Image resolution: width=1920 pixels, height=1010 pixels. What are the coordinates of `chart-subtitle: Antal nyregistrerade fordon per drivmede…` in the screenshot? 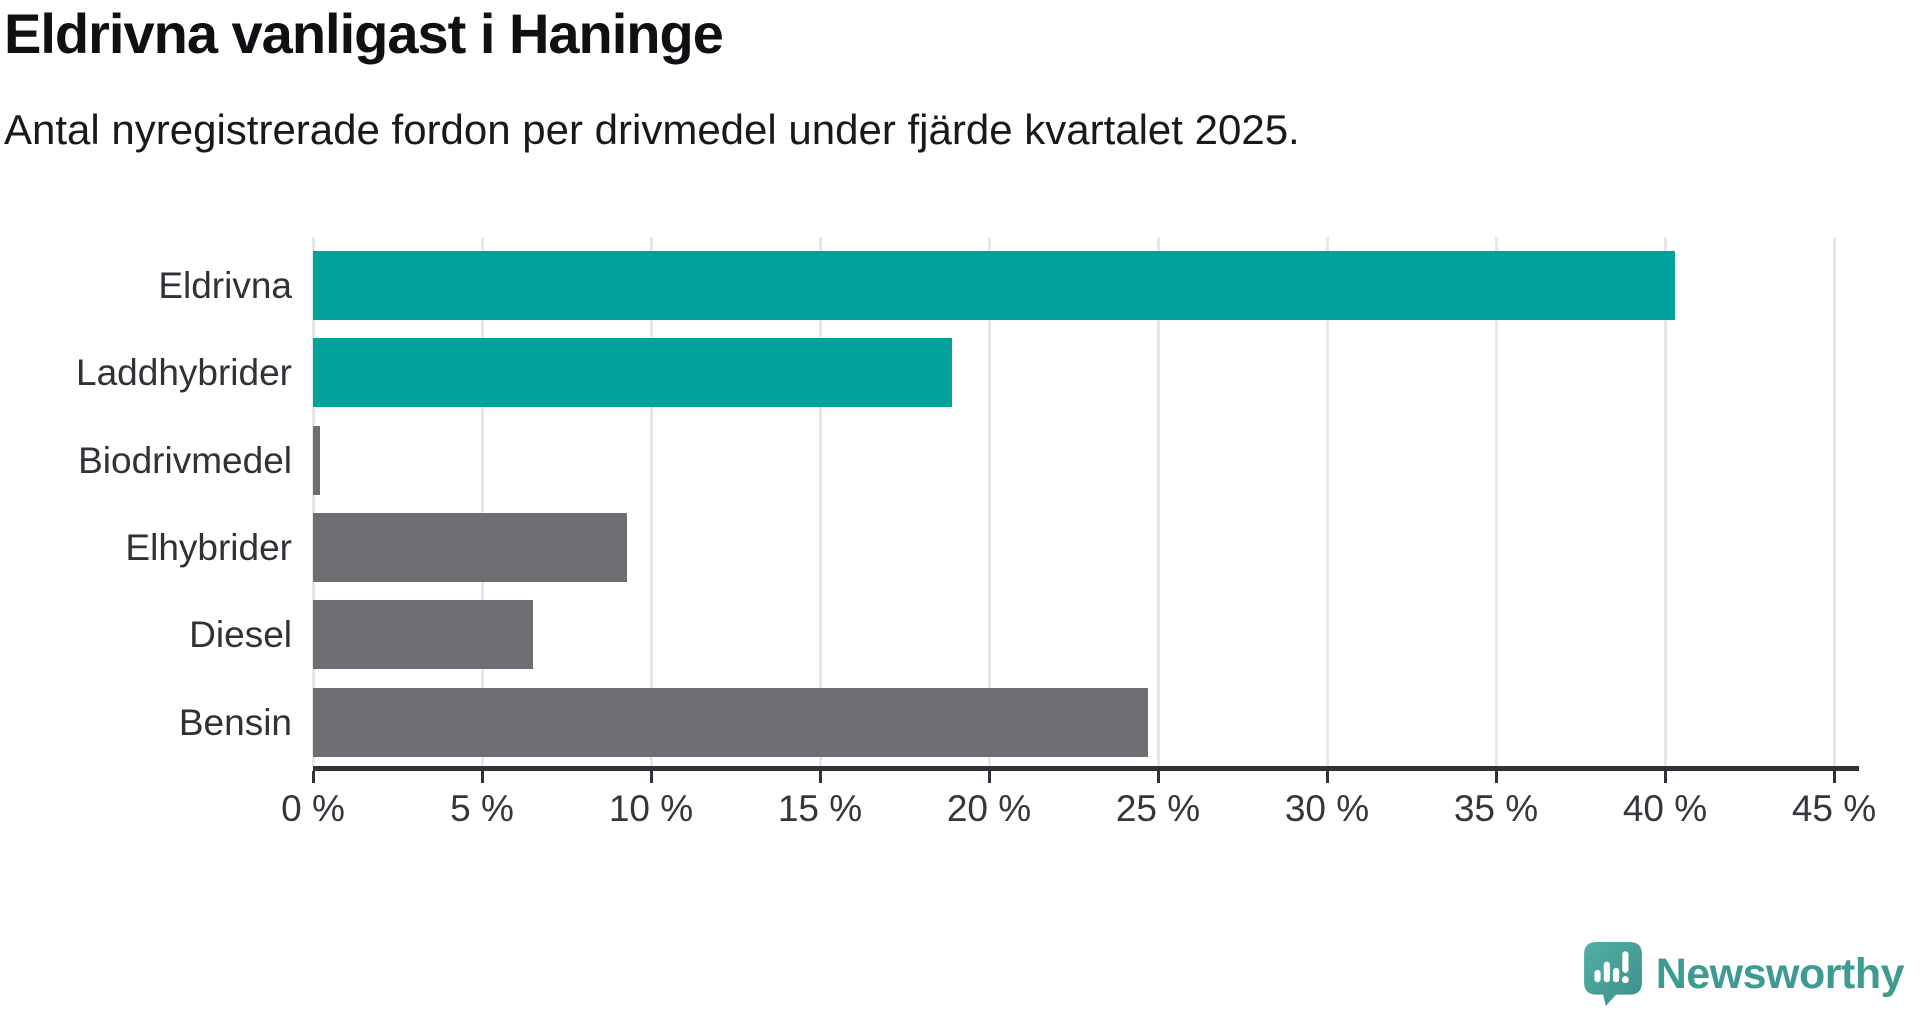 It's located at (652, 129).